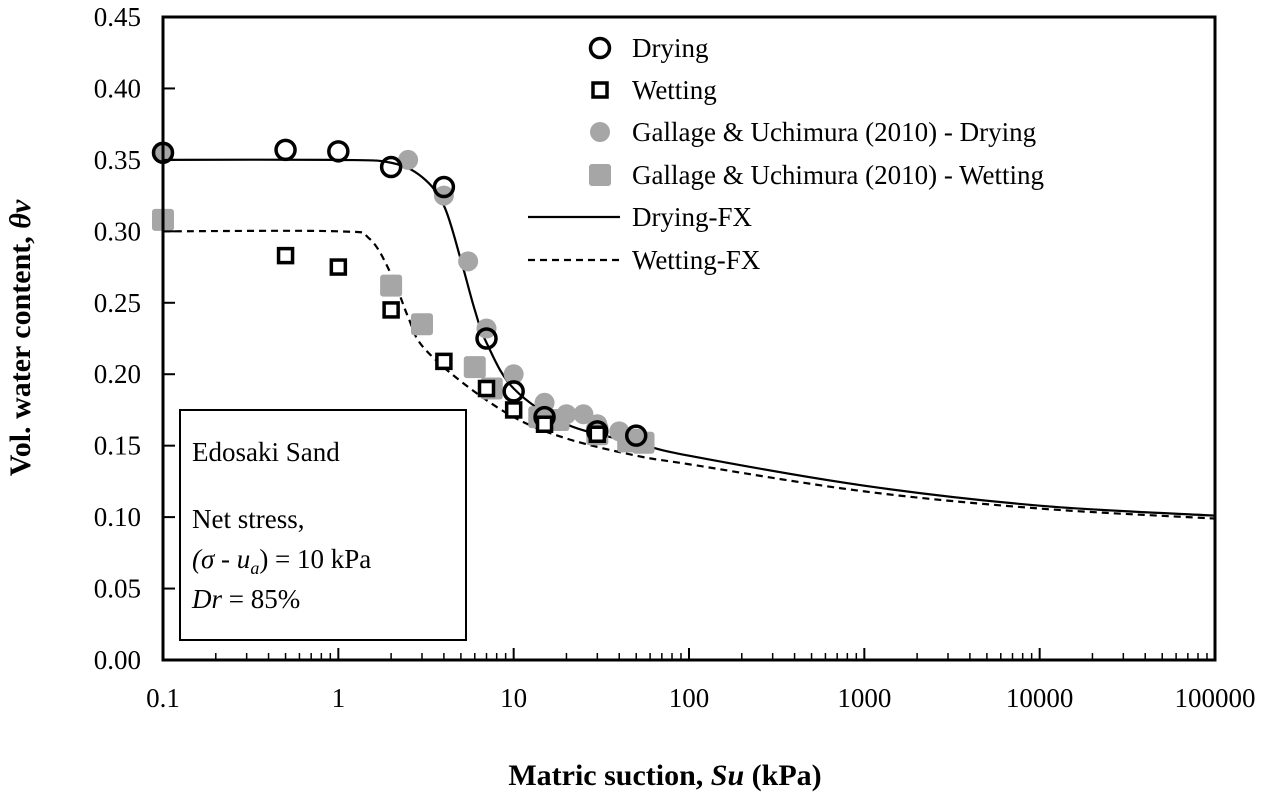 The height and width of the screenshot is (793, 1280). What do you see at coordinates (696, 260) in the screenshot?
I see `legend-label: Wetting-FX` at bounding box center [696, 260].